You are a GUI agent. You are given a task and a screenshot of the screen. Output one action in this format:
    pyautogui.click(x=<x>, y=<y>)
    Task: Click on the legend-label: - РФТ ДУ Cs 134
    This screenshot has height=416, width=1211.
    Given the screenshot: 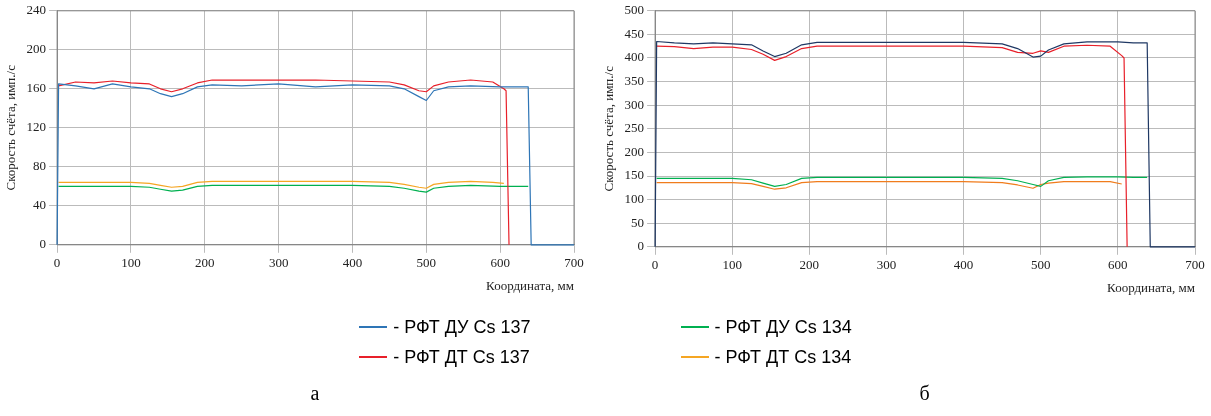 What is the action you would take?
    pyautogui.click(x=783, y=327)
    